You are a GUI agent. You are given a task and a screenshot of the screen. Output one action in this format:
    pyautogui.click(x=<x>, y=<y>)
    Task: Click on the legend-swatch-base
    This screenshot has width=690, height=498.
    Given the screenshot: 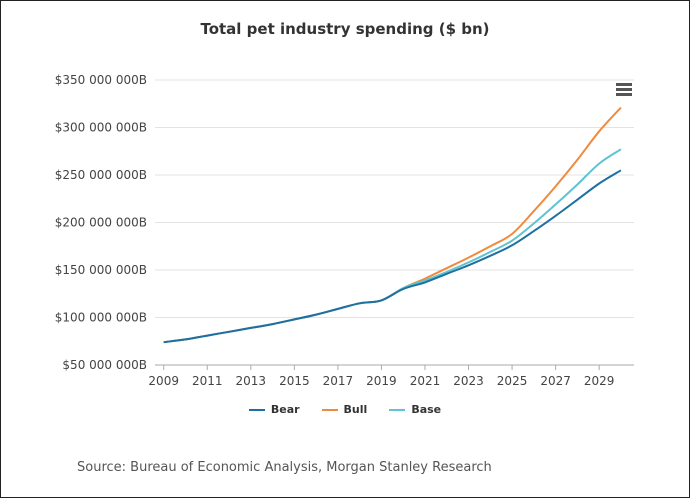 What is the action you would take?
    pyautogui.click(x=397, y=409)
    